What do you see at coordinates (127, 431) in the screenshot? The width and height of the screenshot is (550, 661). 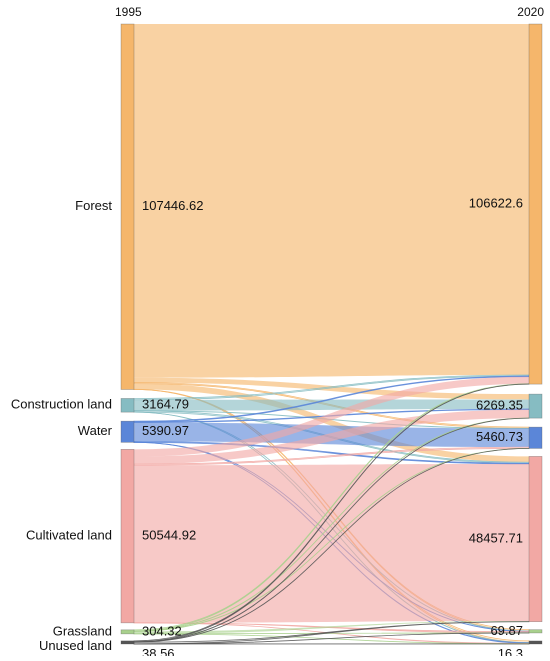 I see `node-water-left` at bounding box center [127, 431].